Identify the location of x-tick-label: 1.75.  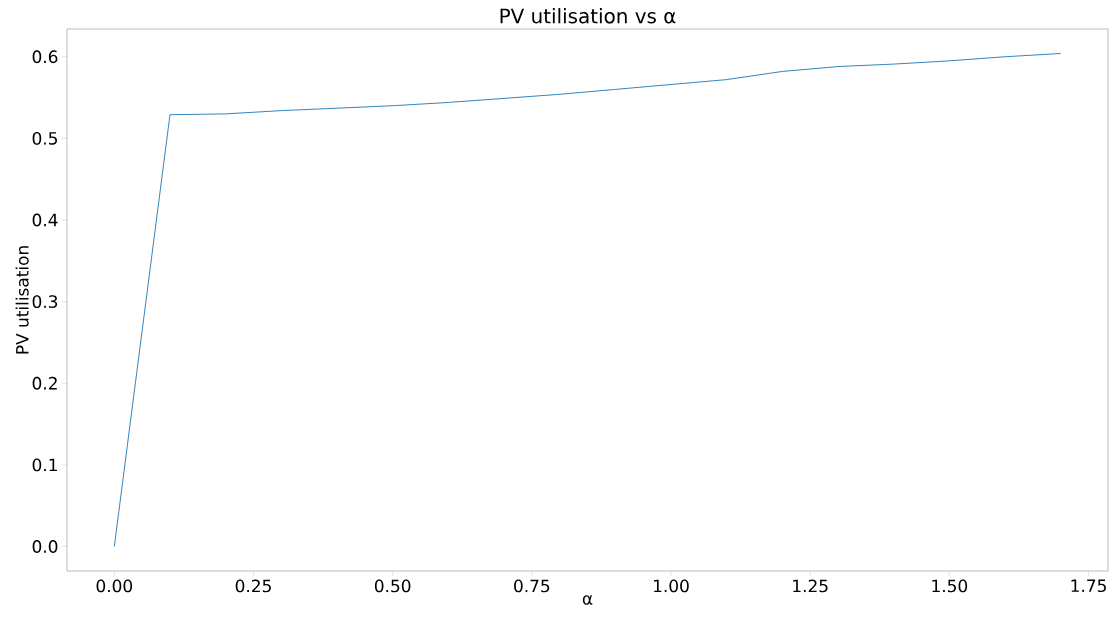
(1088, 586).